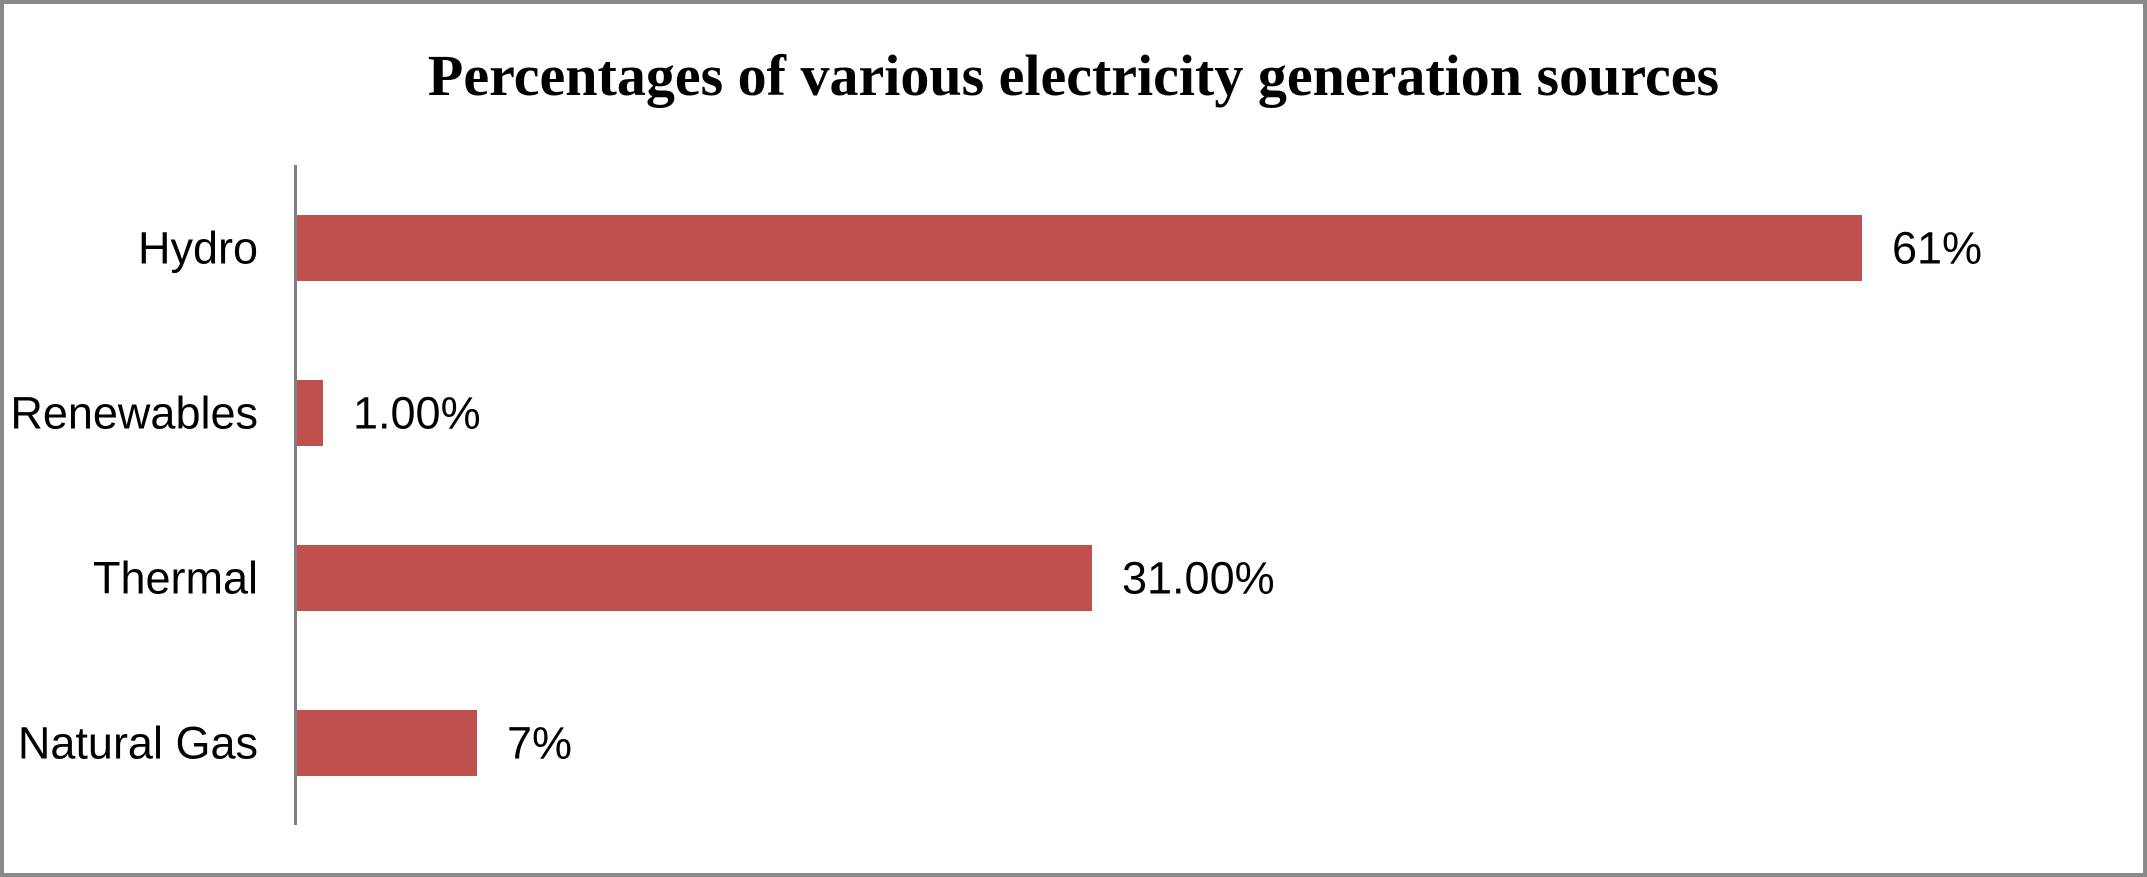  What do you see at coordinates (197, 247) in the screenshot?
I see `category-label-hydro: Hydro` at bounding box center [197, 247].